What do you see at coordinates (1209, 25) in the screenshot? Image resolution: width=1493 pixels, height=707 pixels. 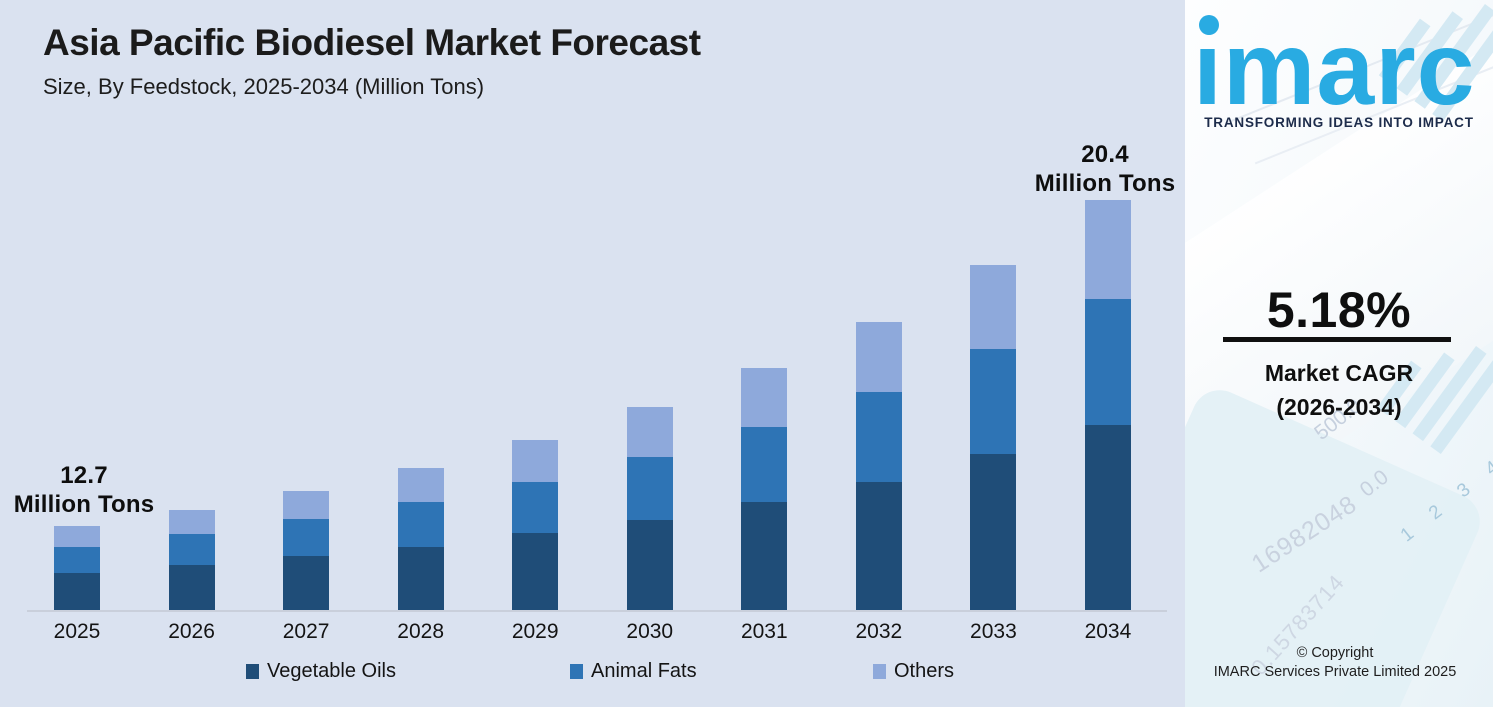 I see `imarc-logo-dot-icon` at bounding box center [1209, 25].